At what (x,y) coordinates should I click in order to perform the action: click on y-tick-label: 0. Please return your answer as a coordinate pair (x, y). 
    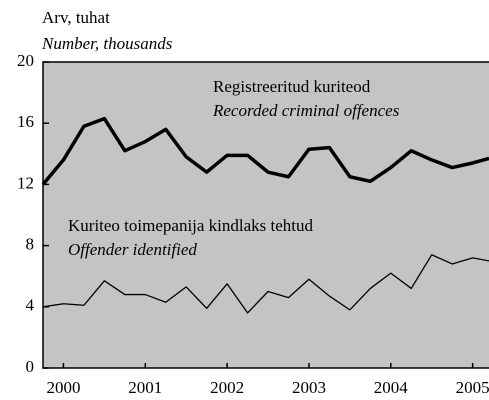
    Looking at the image, I should click on (30, 366).